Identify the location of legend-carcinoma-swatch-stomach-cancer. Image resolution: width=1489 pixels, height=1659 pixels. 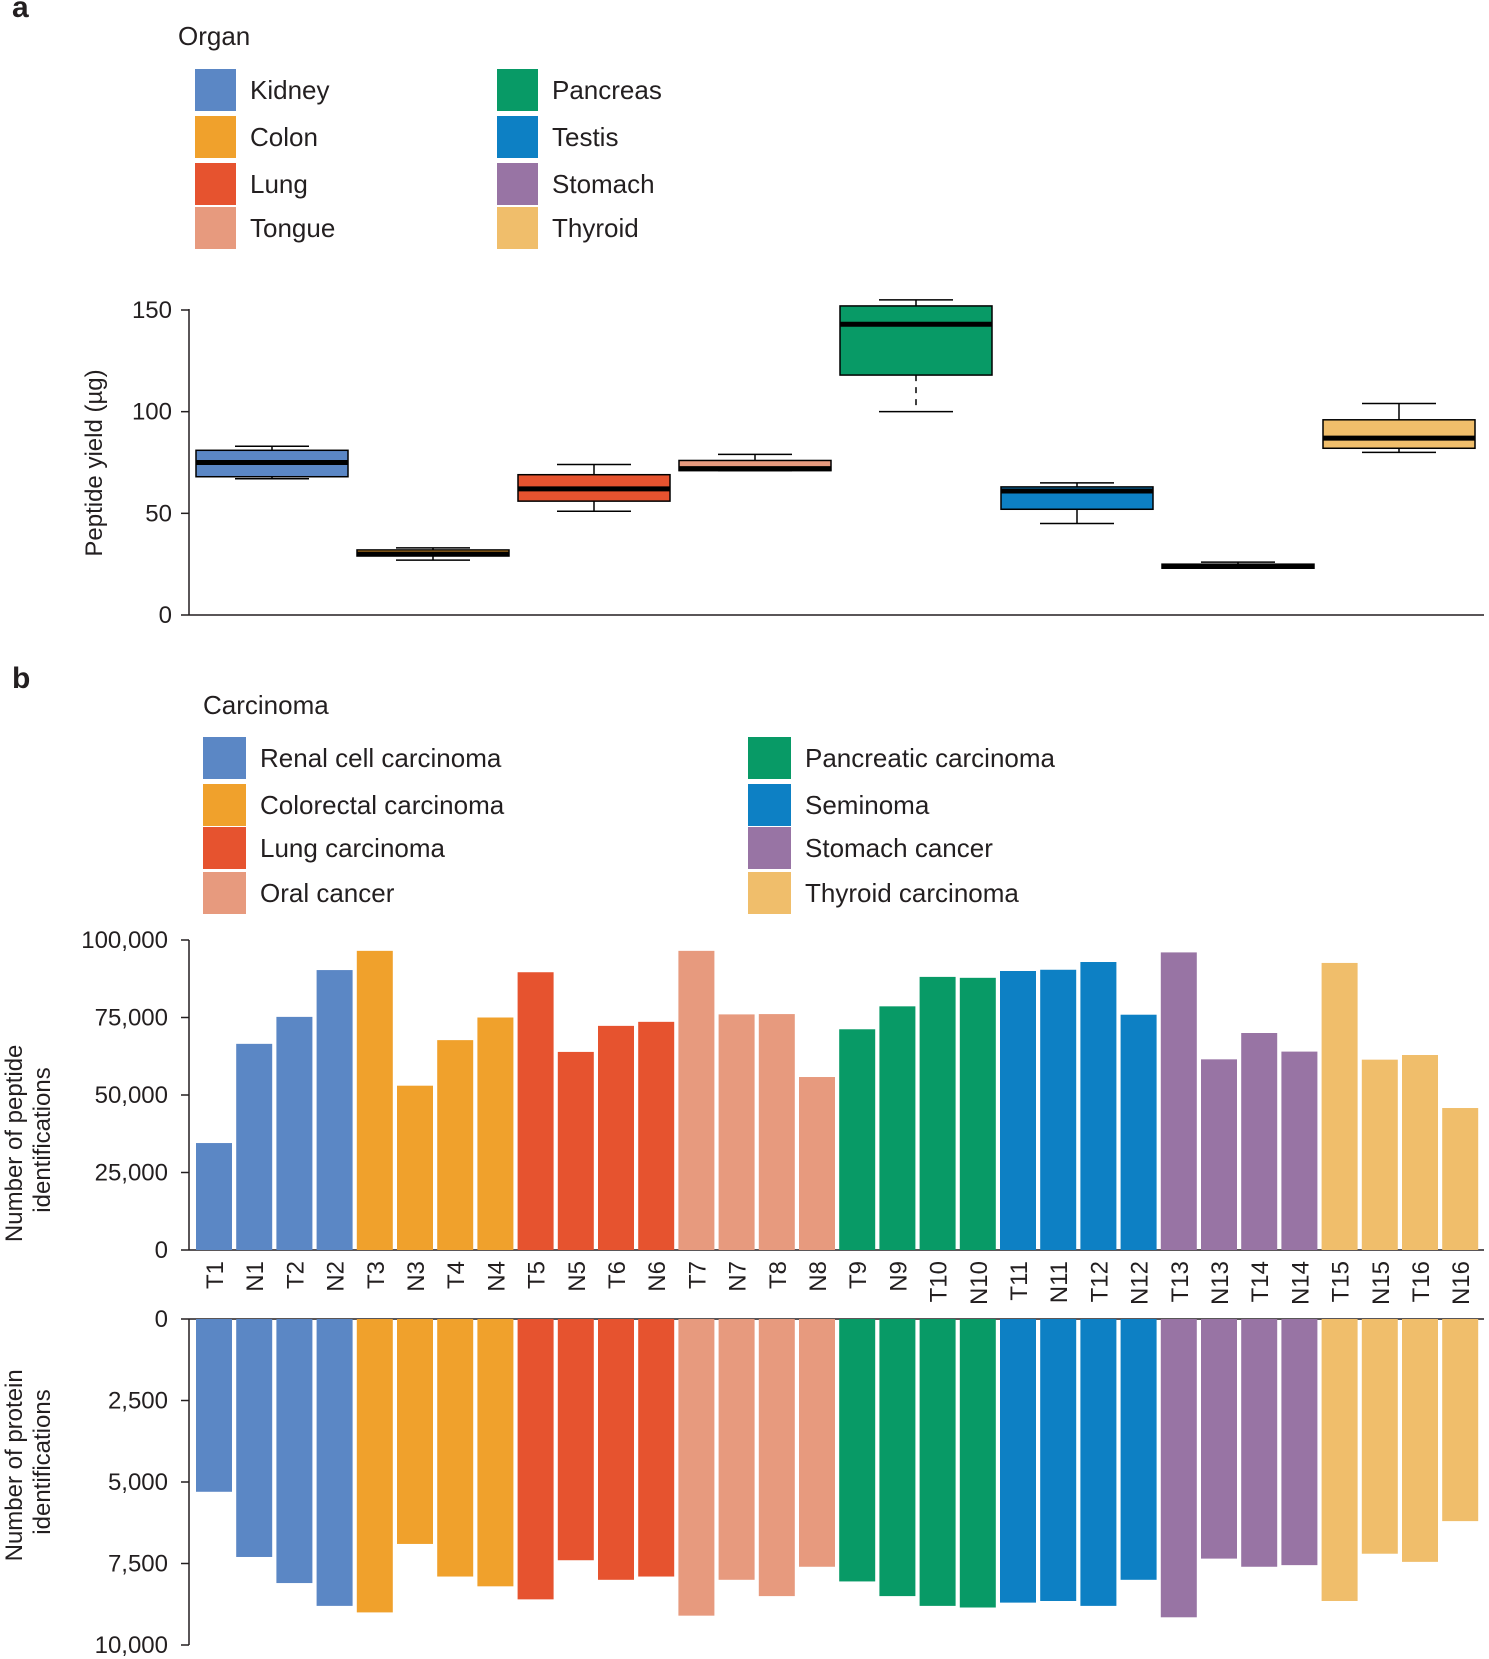
(769, 848).